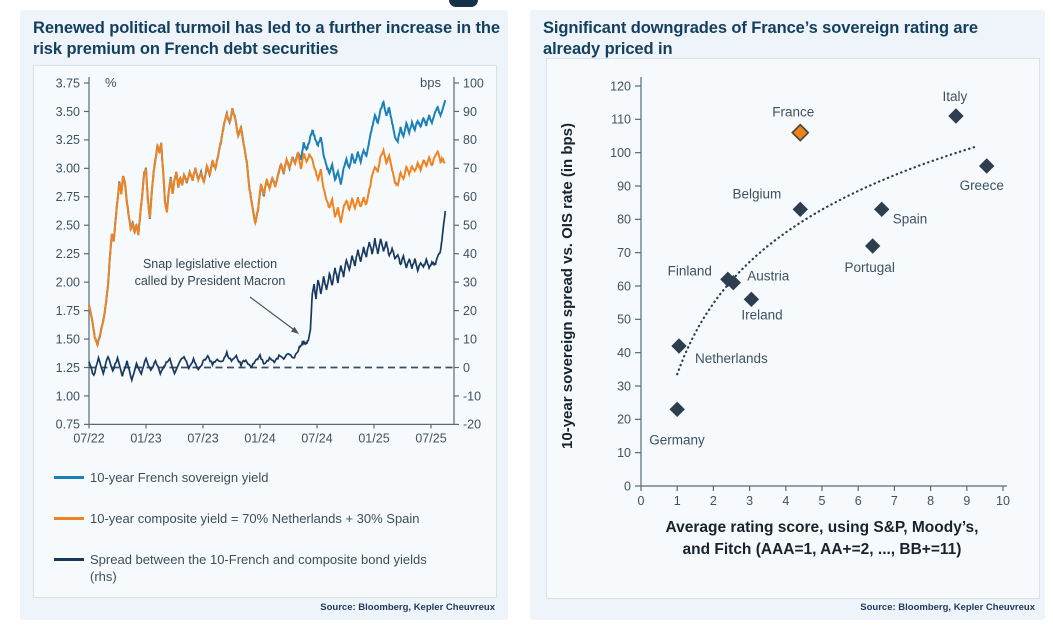 Image resolution: width=1053 pixels, height=628 pixels. What do you see at coordinates (677, 501) in the screenshot?
I see `x-axis-tick-label: 1` at bounding box center [677, 501].